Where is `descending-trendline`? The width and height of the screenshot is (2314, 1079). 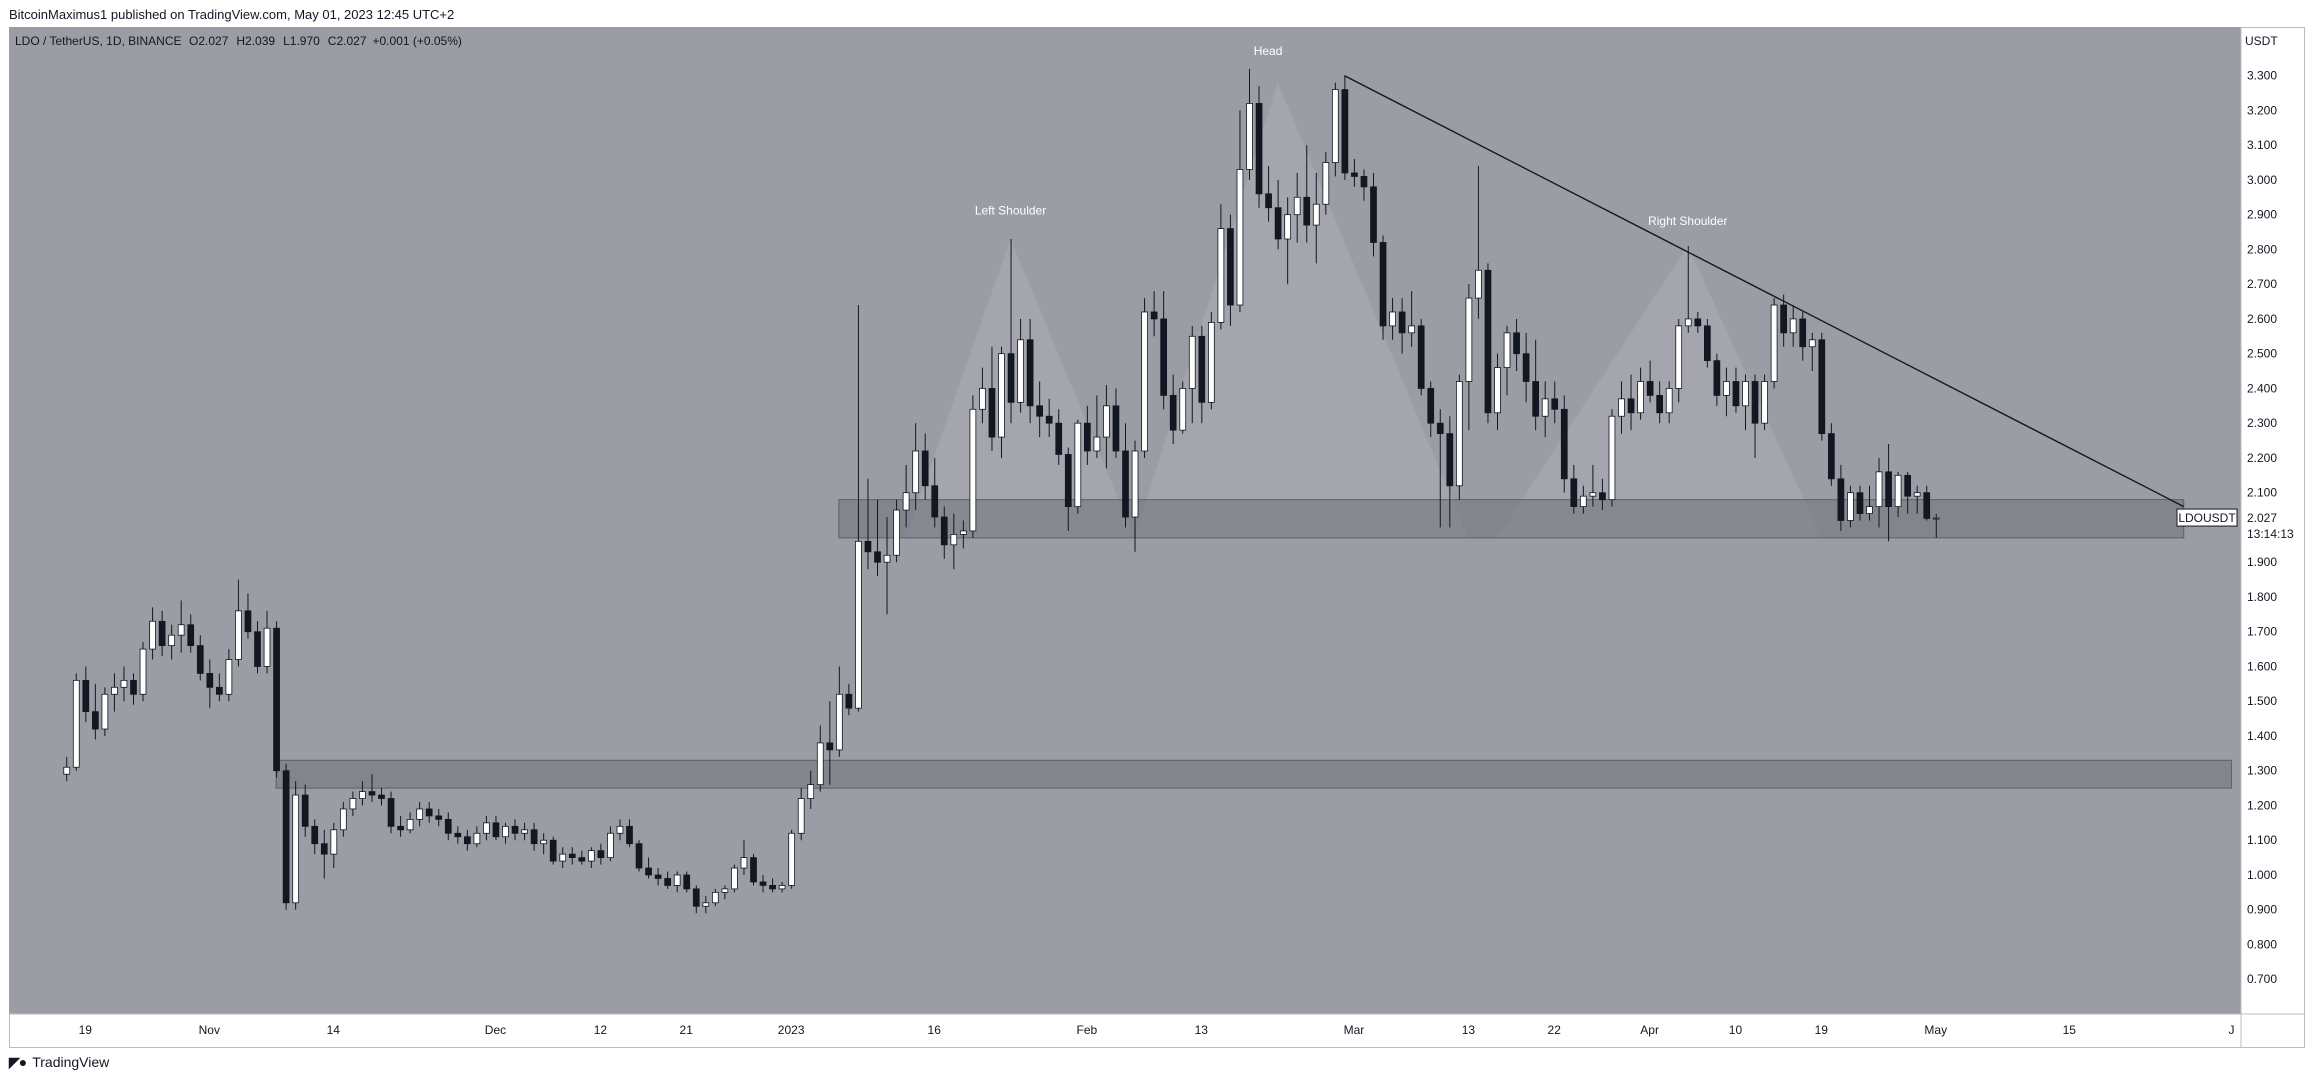
descending-trendline is located at coordinates (1764, 291).